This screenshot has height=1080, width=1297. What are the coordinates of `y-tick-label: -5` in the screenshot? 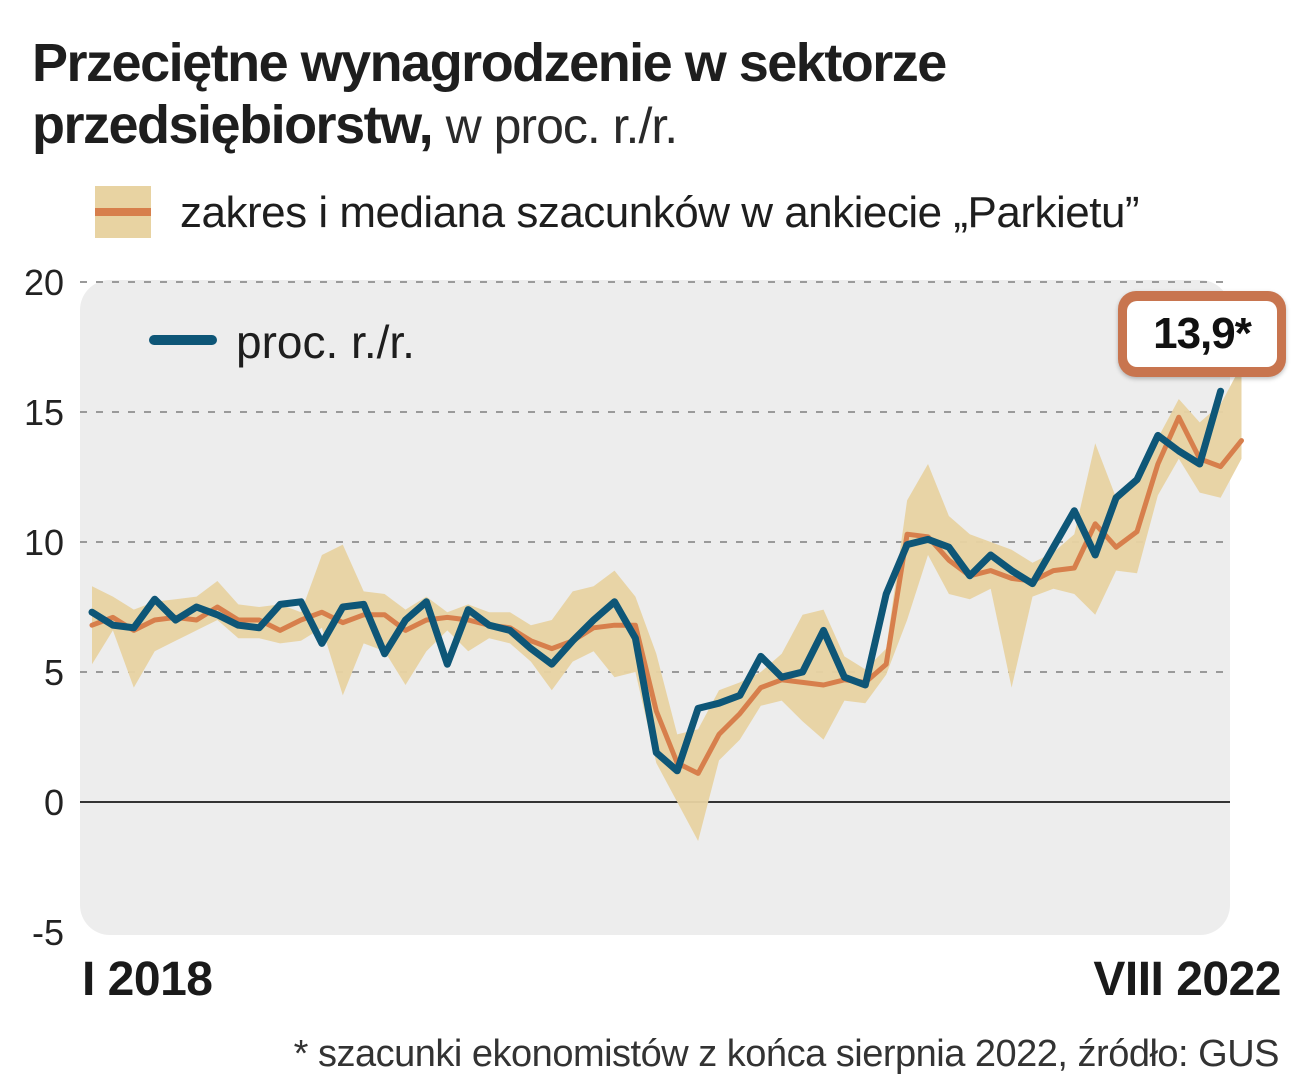 It's located at (48, 932).